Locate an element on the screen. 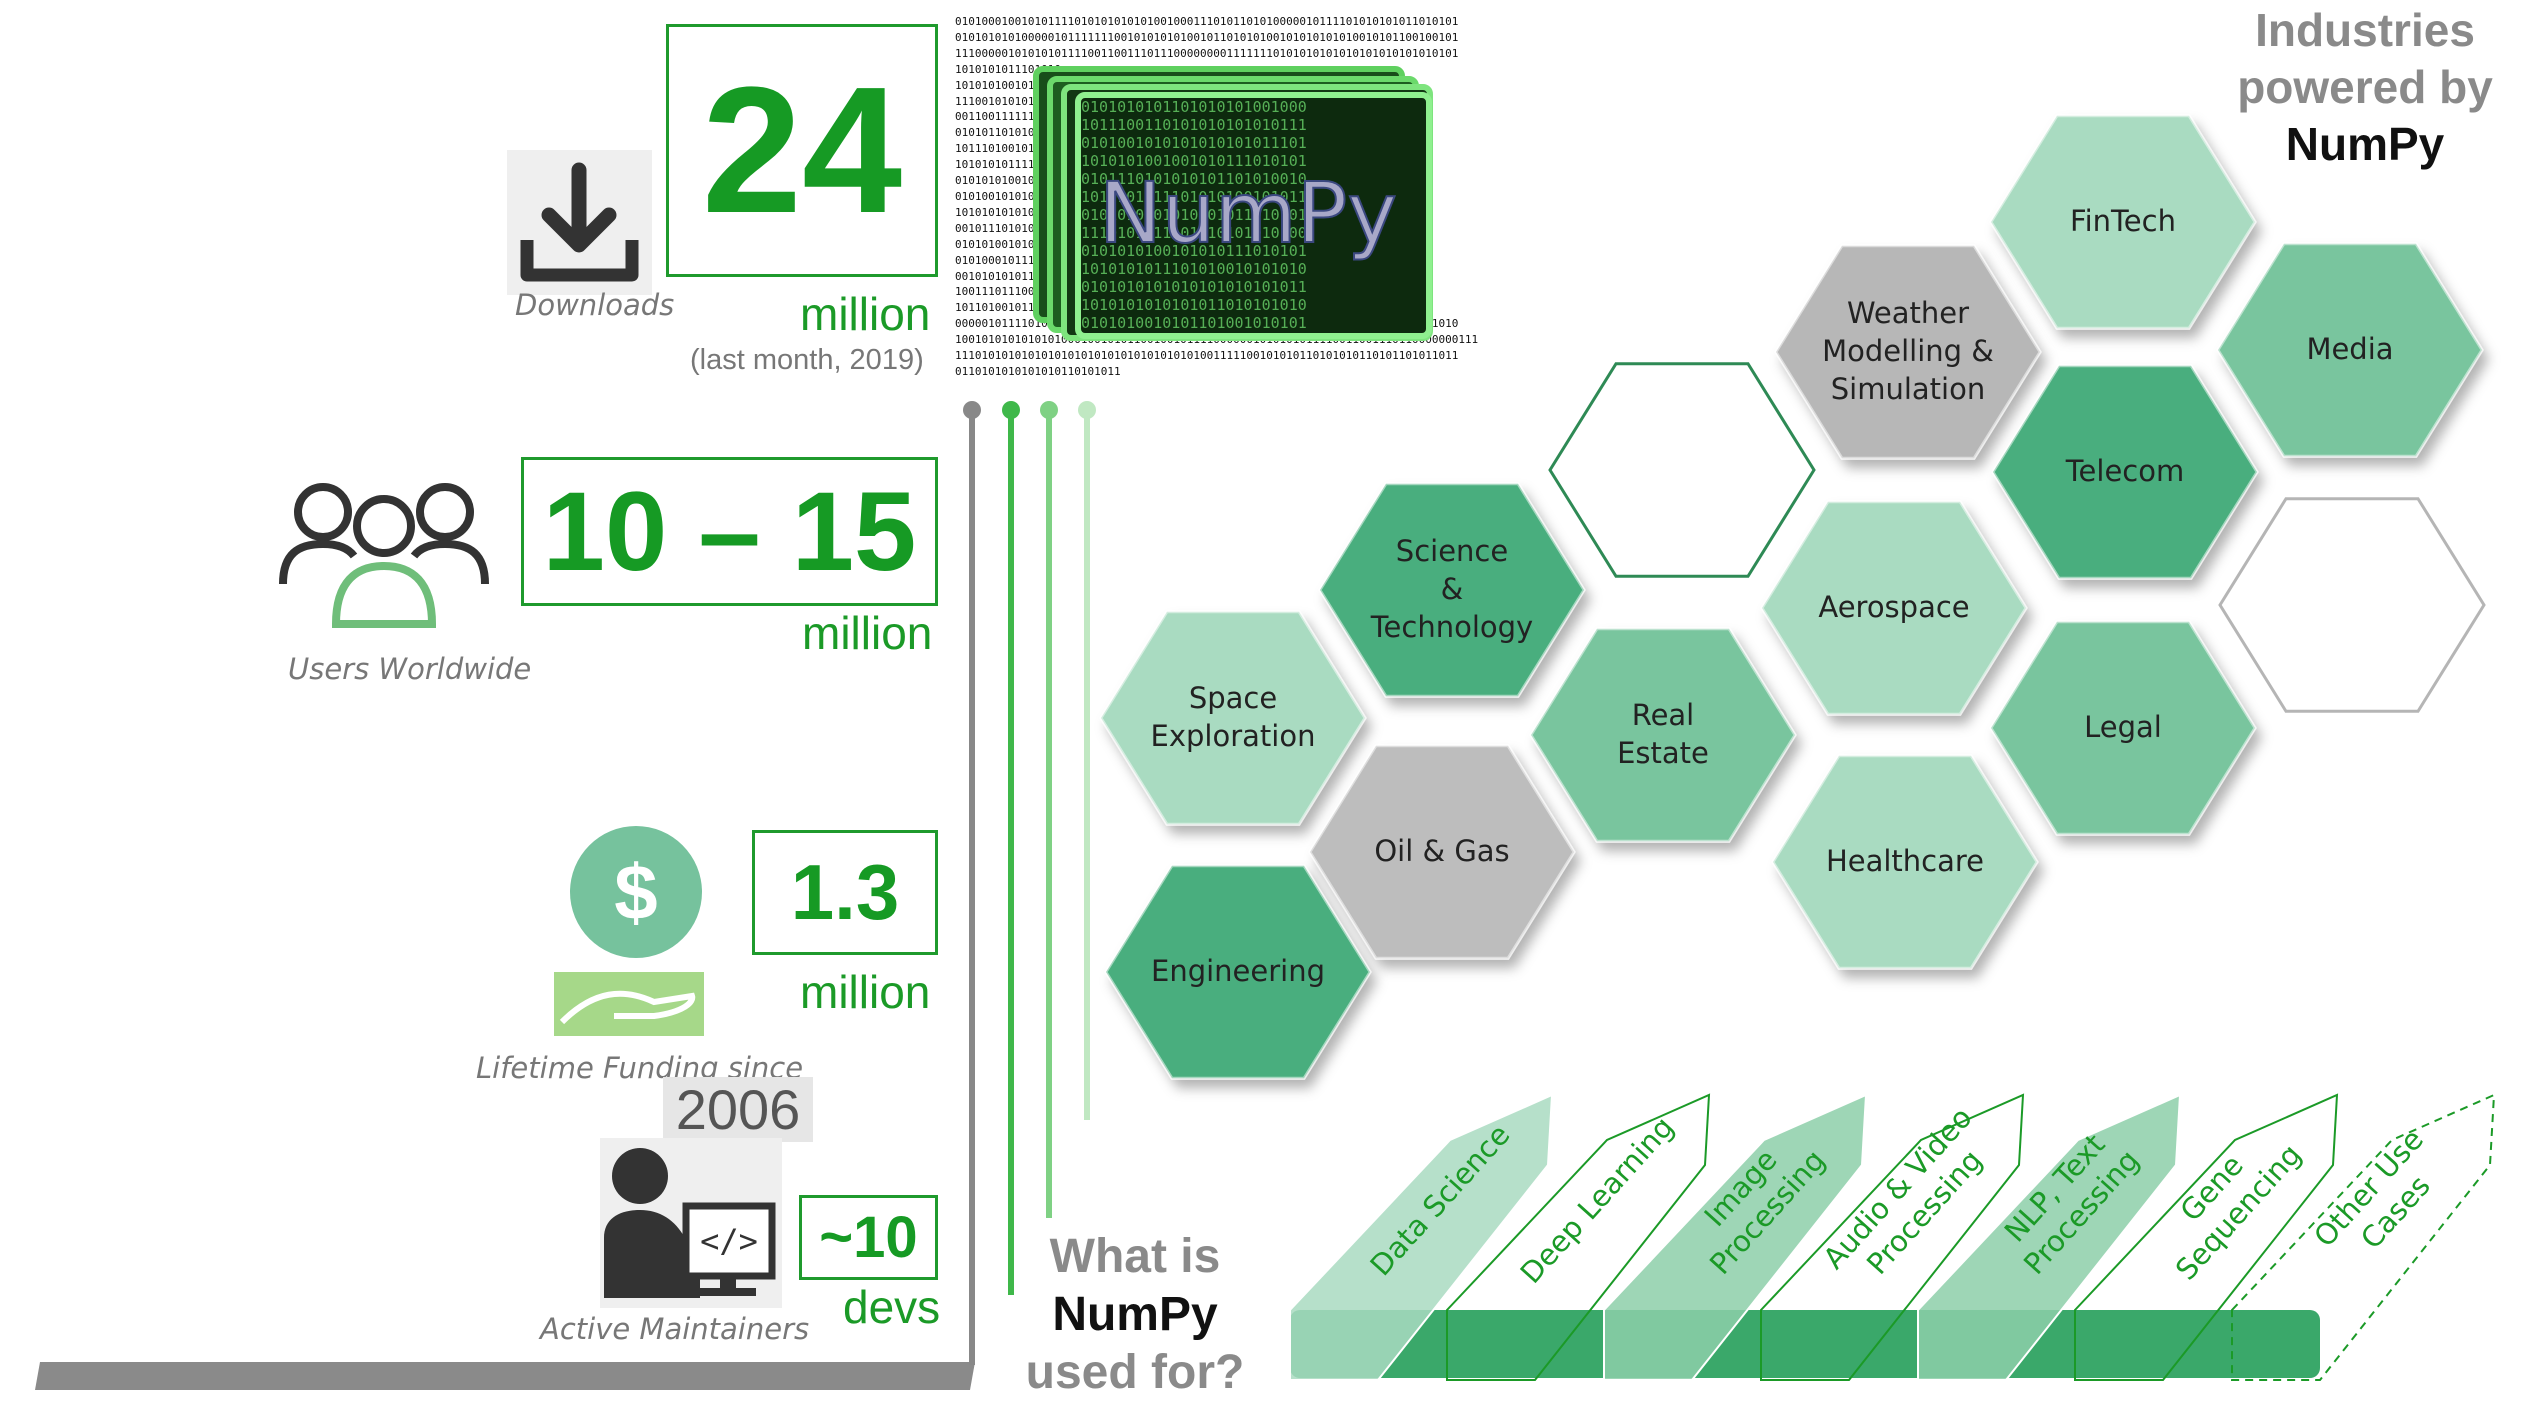  hex-aerospace-shape is located at coordinates (1894, 608).